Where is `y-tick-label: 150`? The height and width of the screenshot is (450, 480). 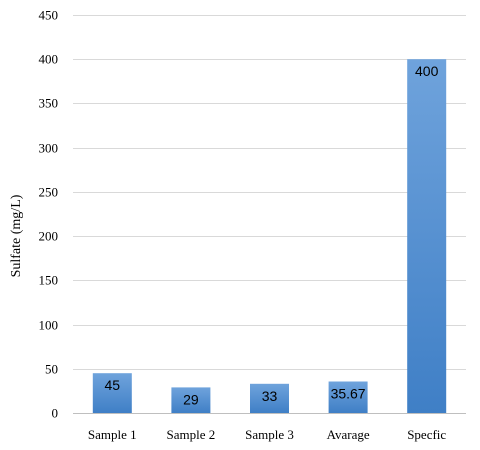 y-tick-label: 150 is located at coordinates (49, 280).